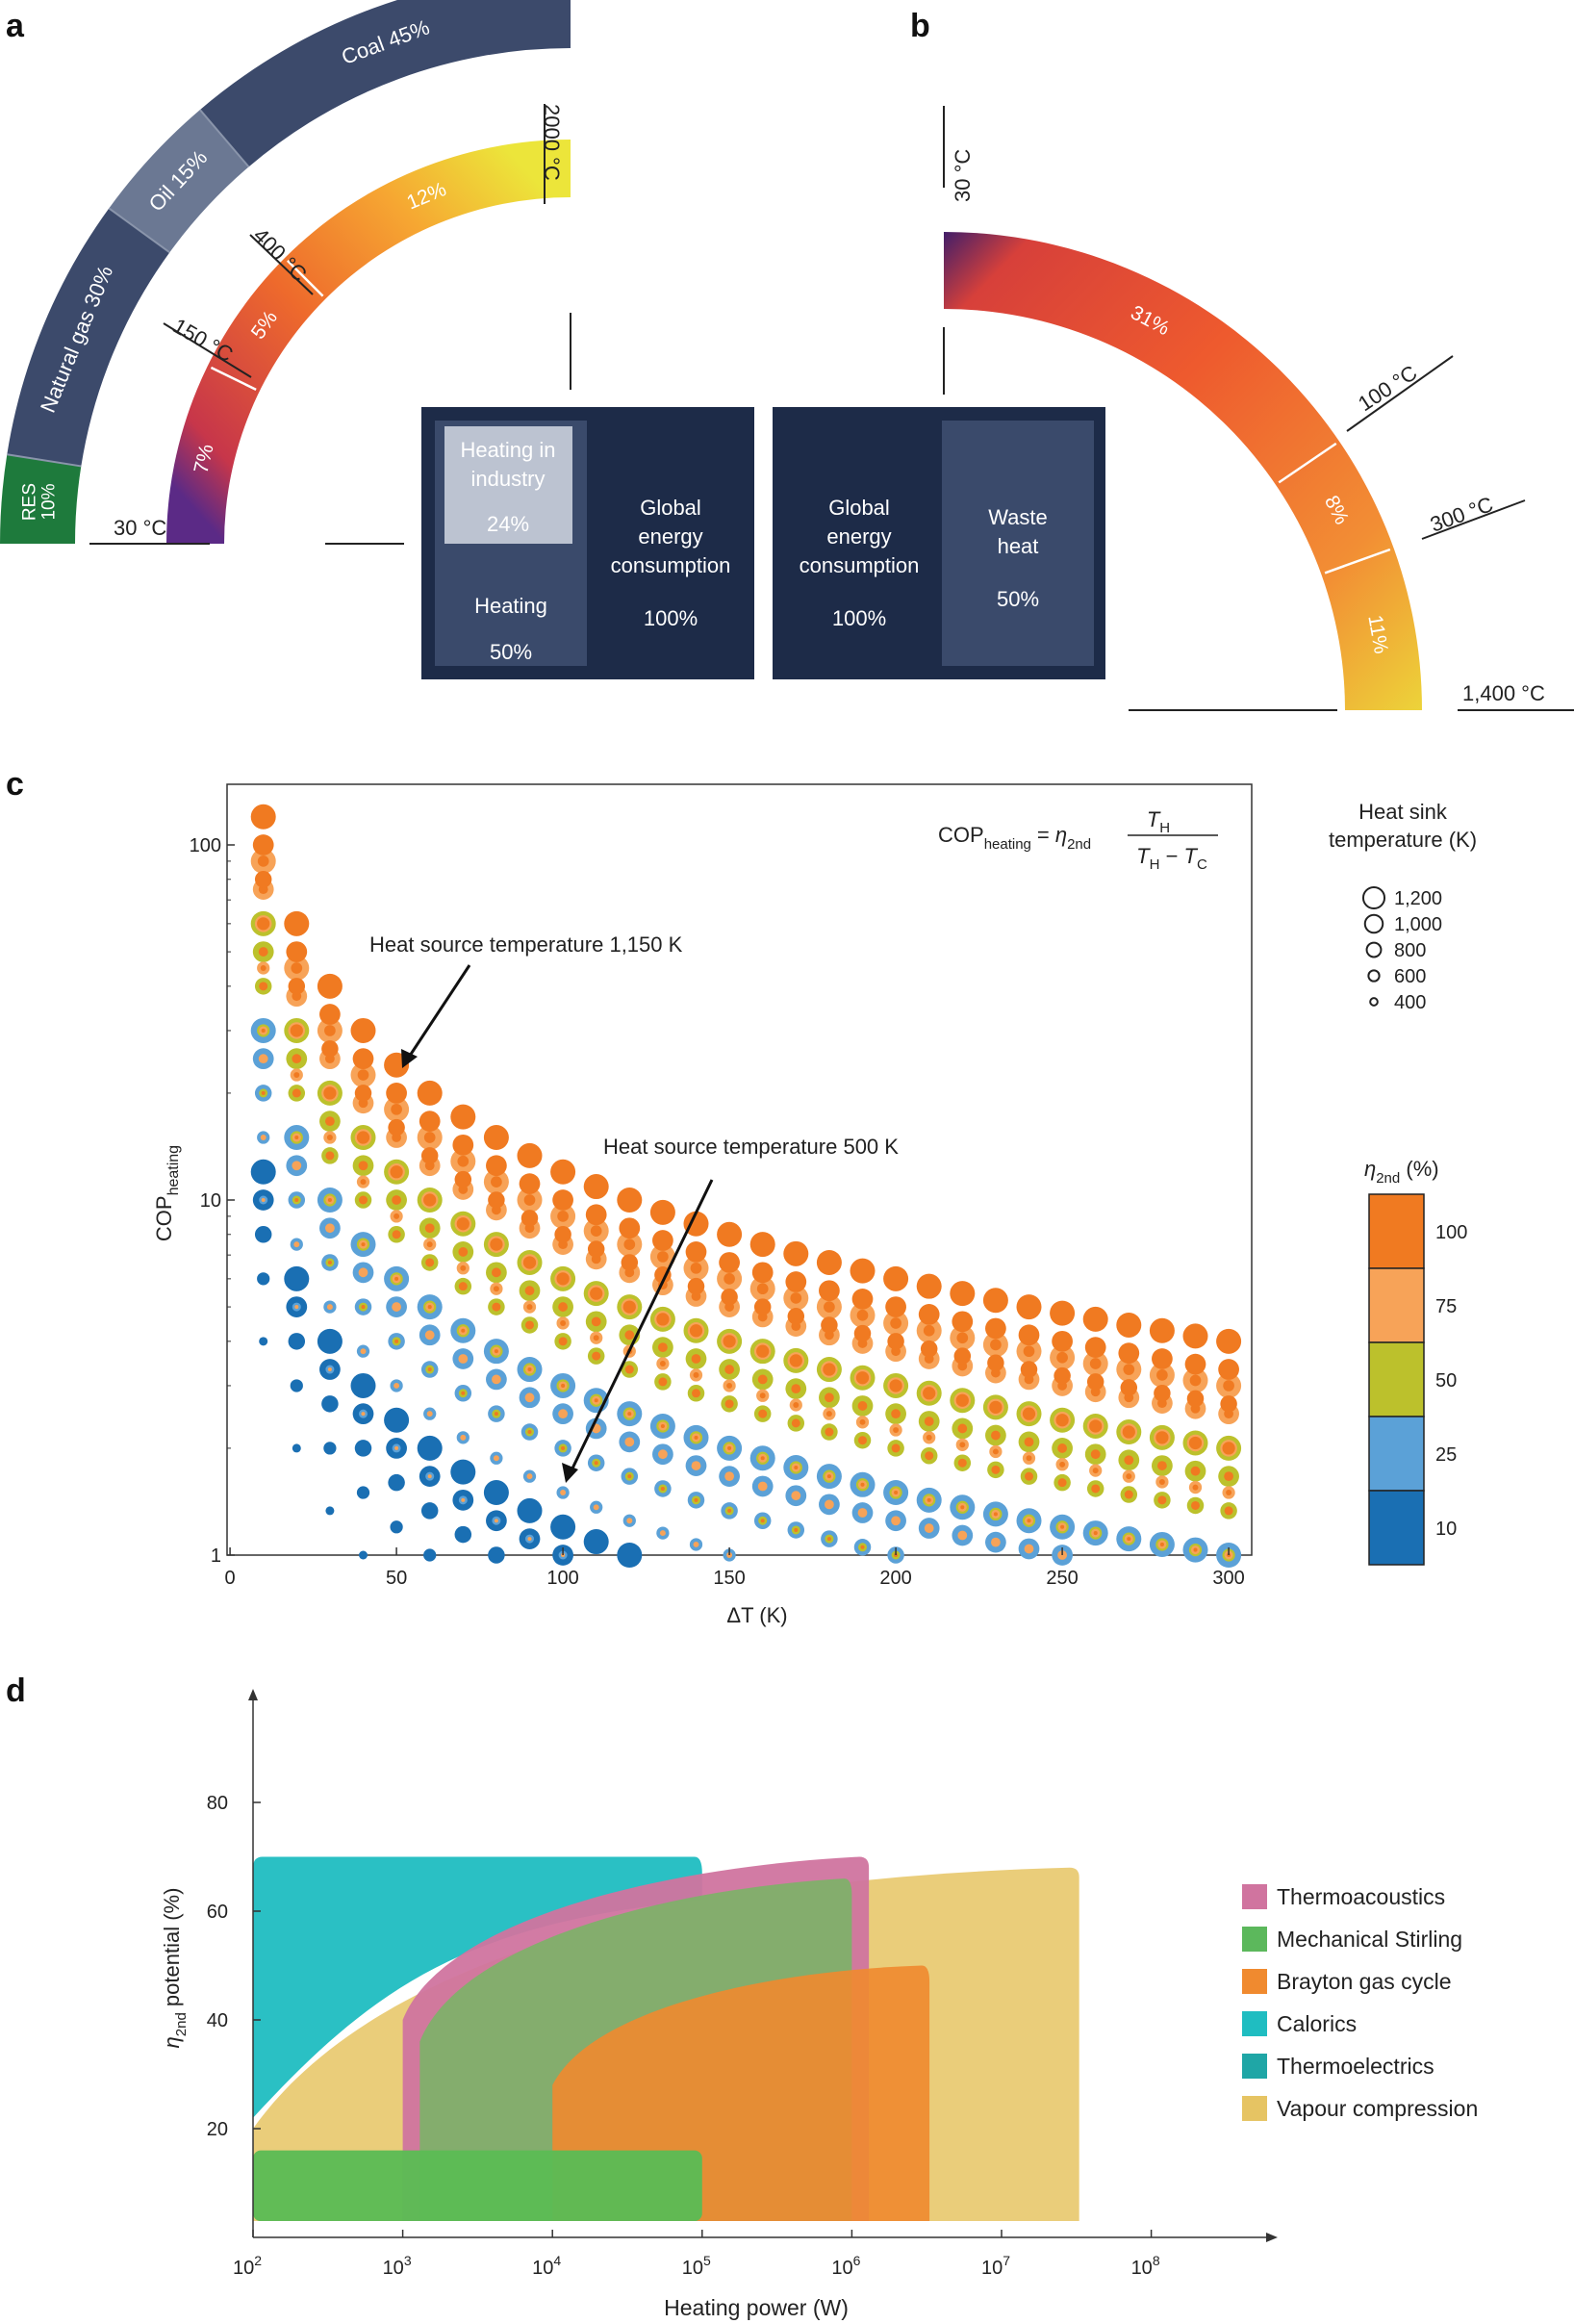  Describe the element at coordinates (281, 264) in the screenshot. I see `tick-line-400c` at that location.